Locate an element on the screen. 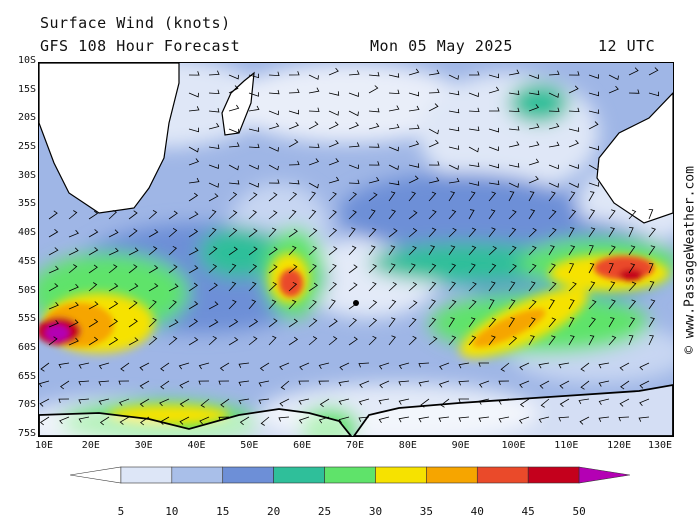 This screenshot has height=525, width=700. antarctica-coast is located at coordinates (356, 410).